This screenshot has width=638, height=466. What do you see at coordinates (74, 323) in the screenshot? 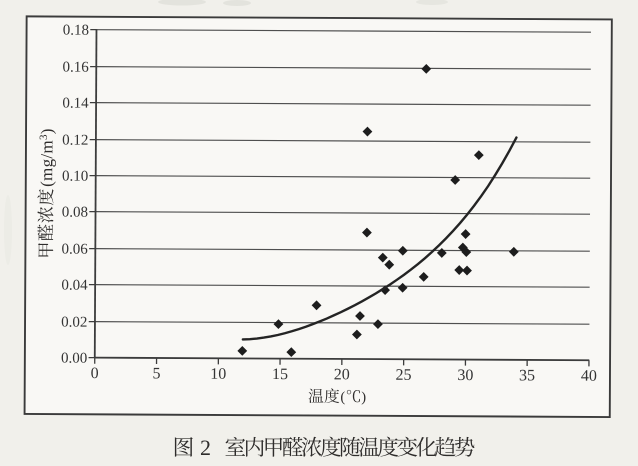
I see `svg-text: 0.02` at bounding box center [74, 323].